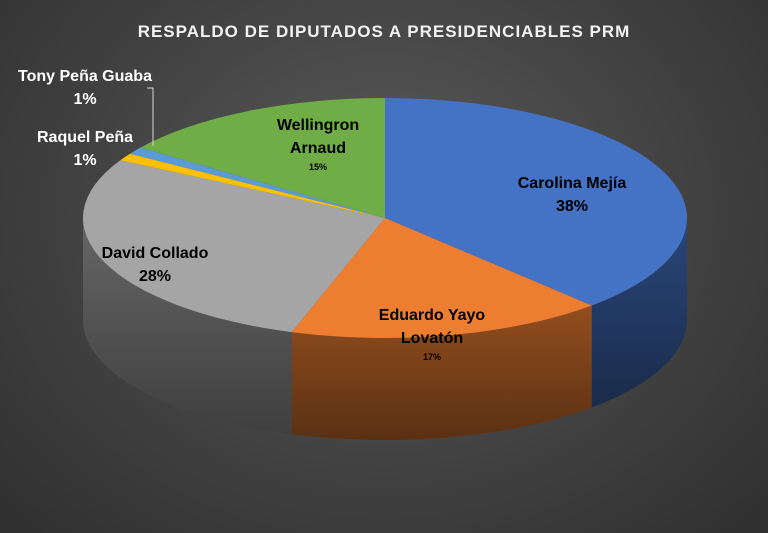 The image size is (768, 533). What do you see at coordinates (572, 206) in the screenshot?
I see `slice-value-carolina-mej-a: 38%` at bounding box center [572, 206].